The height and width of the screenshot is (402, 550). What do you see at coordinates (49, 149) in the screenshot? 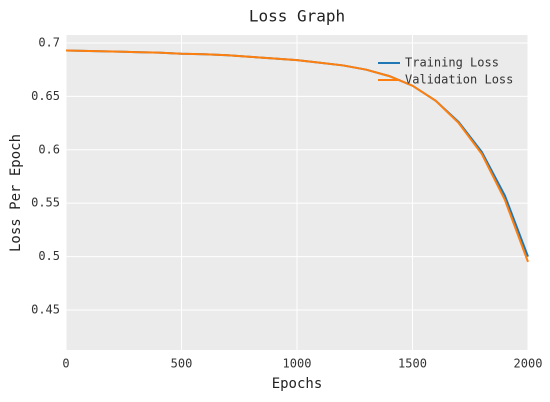
I see `y-tick-label: 0.6` at bounding box center [49, 149].